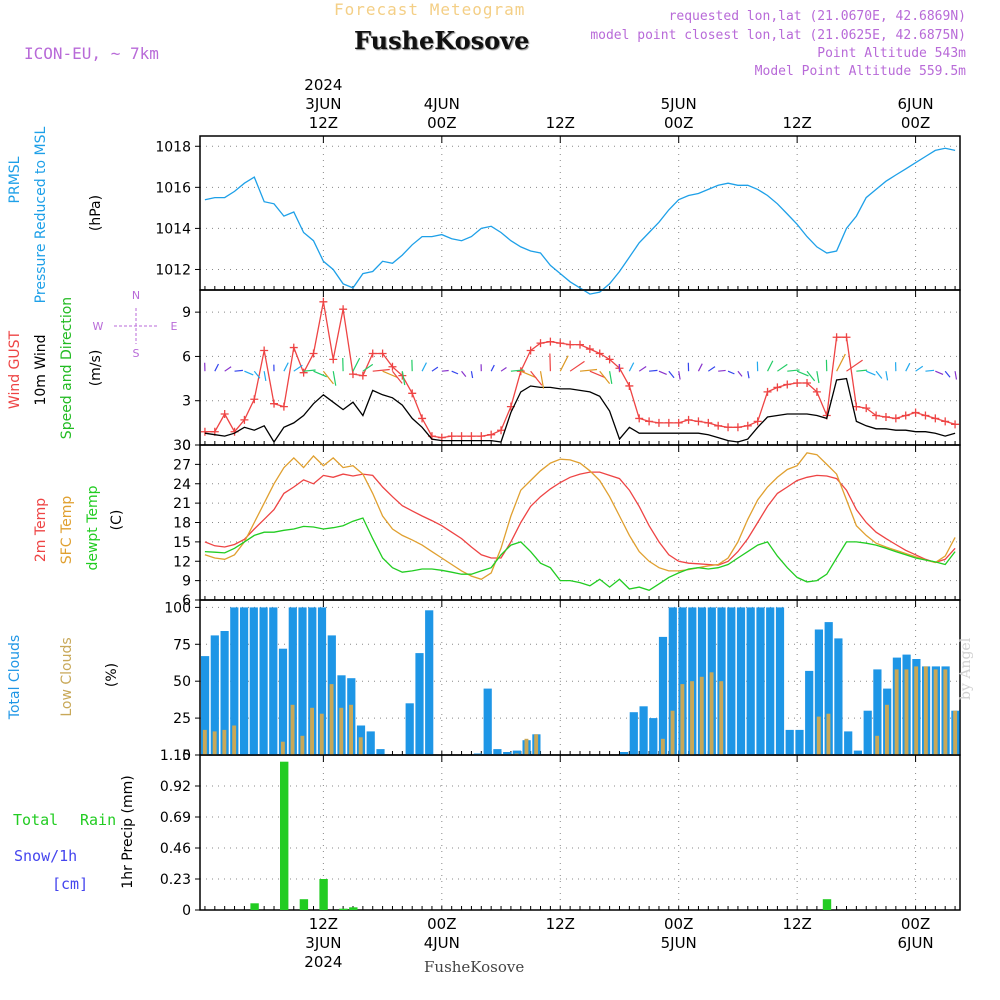 The height and width of the screenshot is (1000, 1000). Describe the element at coordinates (41, 530) in the screenshot. I see `temp-2m-label: 2m Temp` at that location.